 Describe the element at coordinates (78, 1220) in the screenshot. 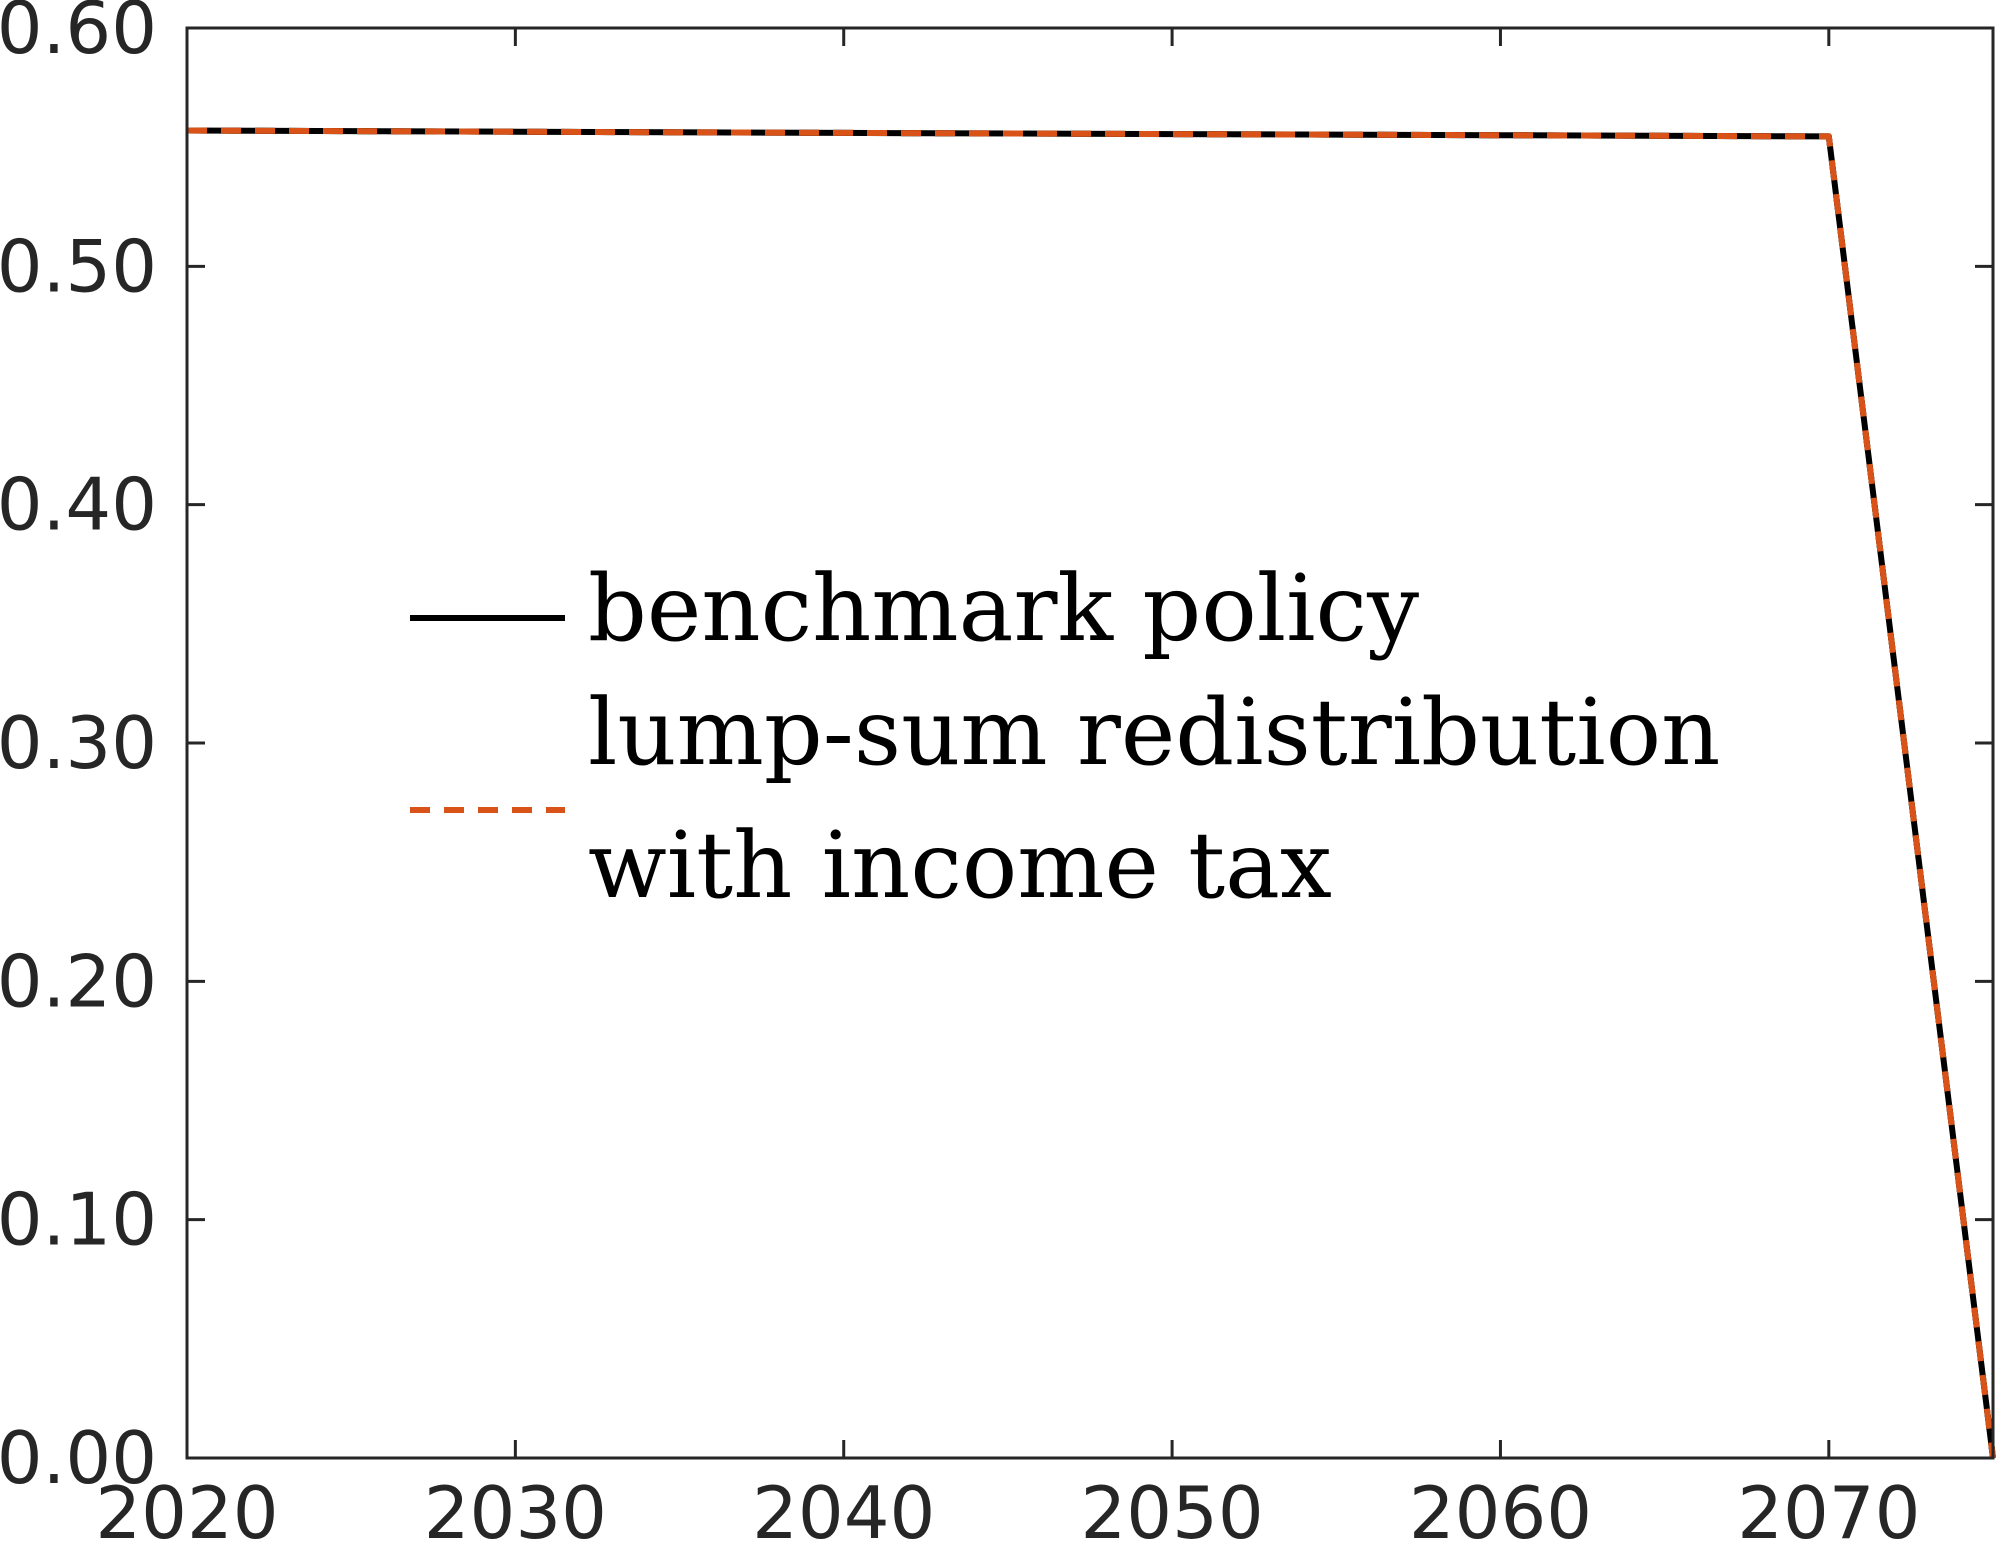

I see `y-tick-label: 0.10` at that location.